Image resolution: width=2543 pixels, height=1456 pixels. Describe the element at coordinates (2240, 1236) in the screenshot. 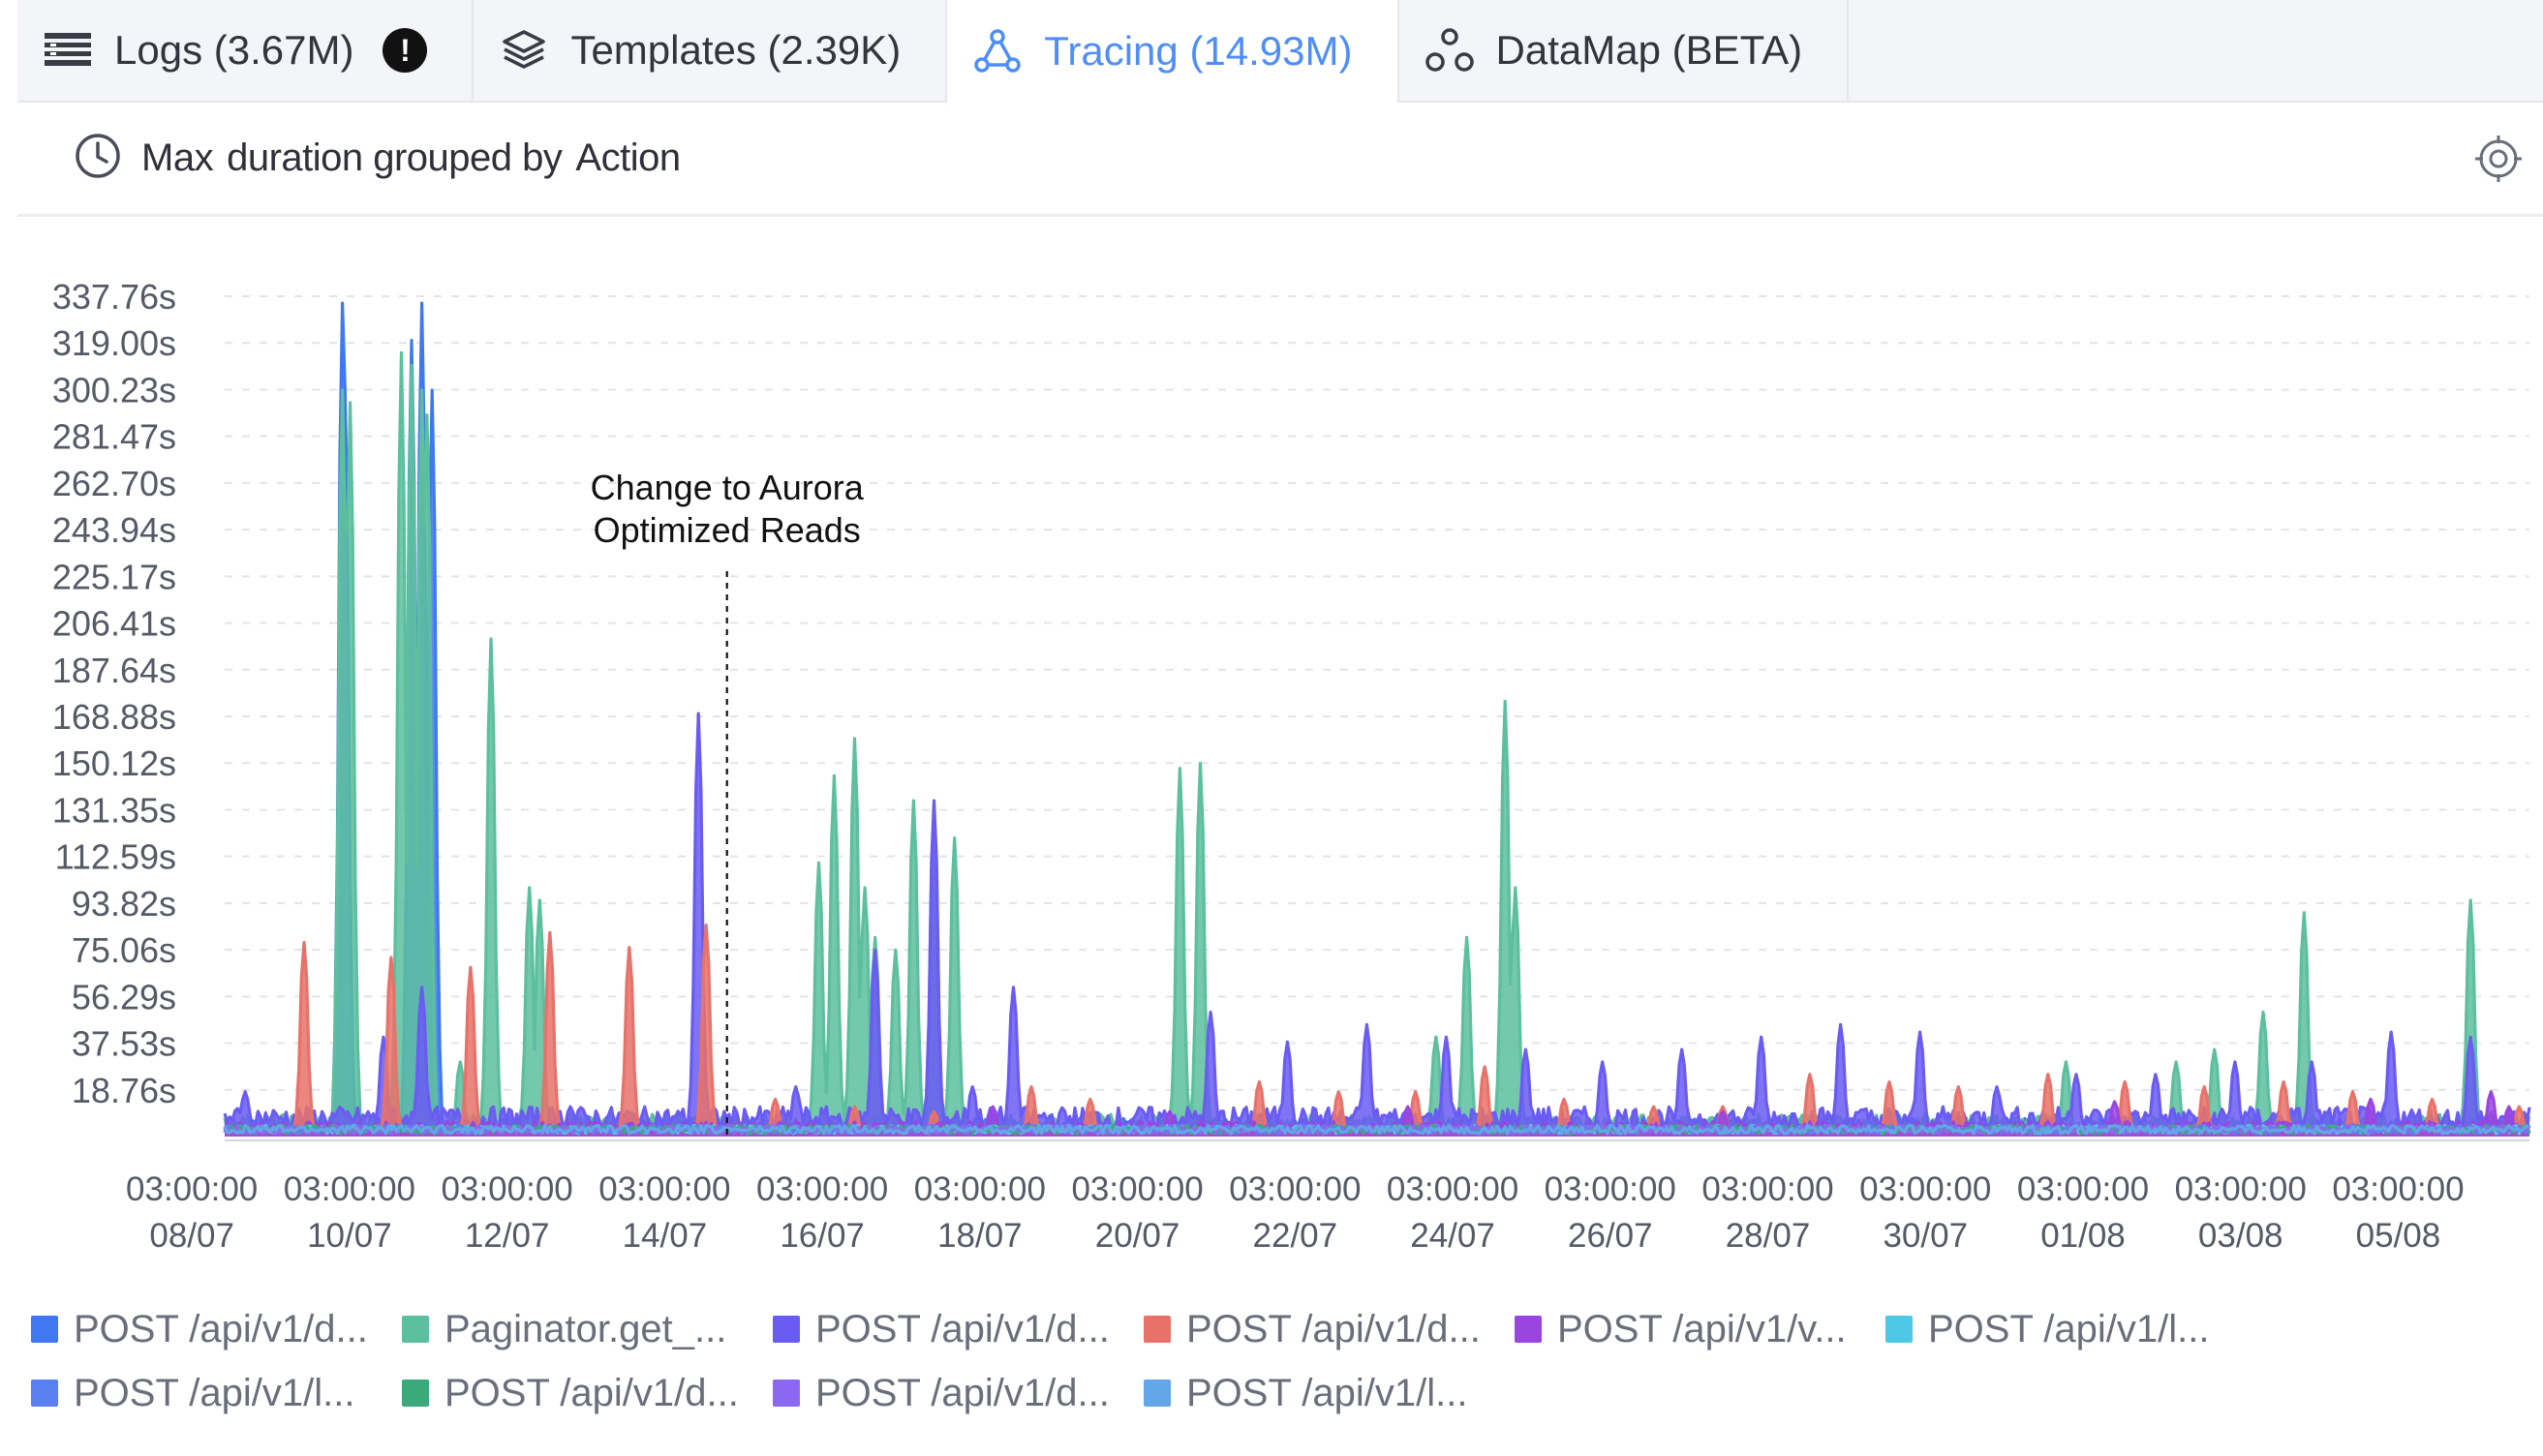

I see `x-tick-date: 03/08` at that location.